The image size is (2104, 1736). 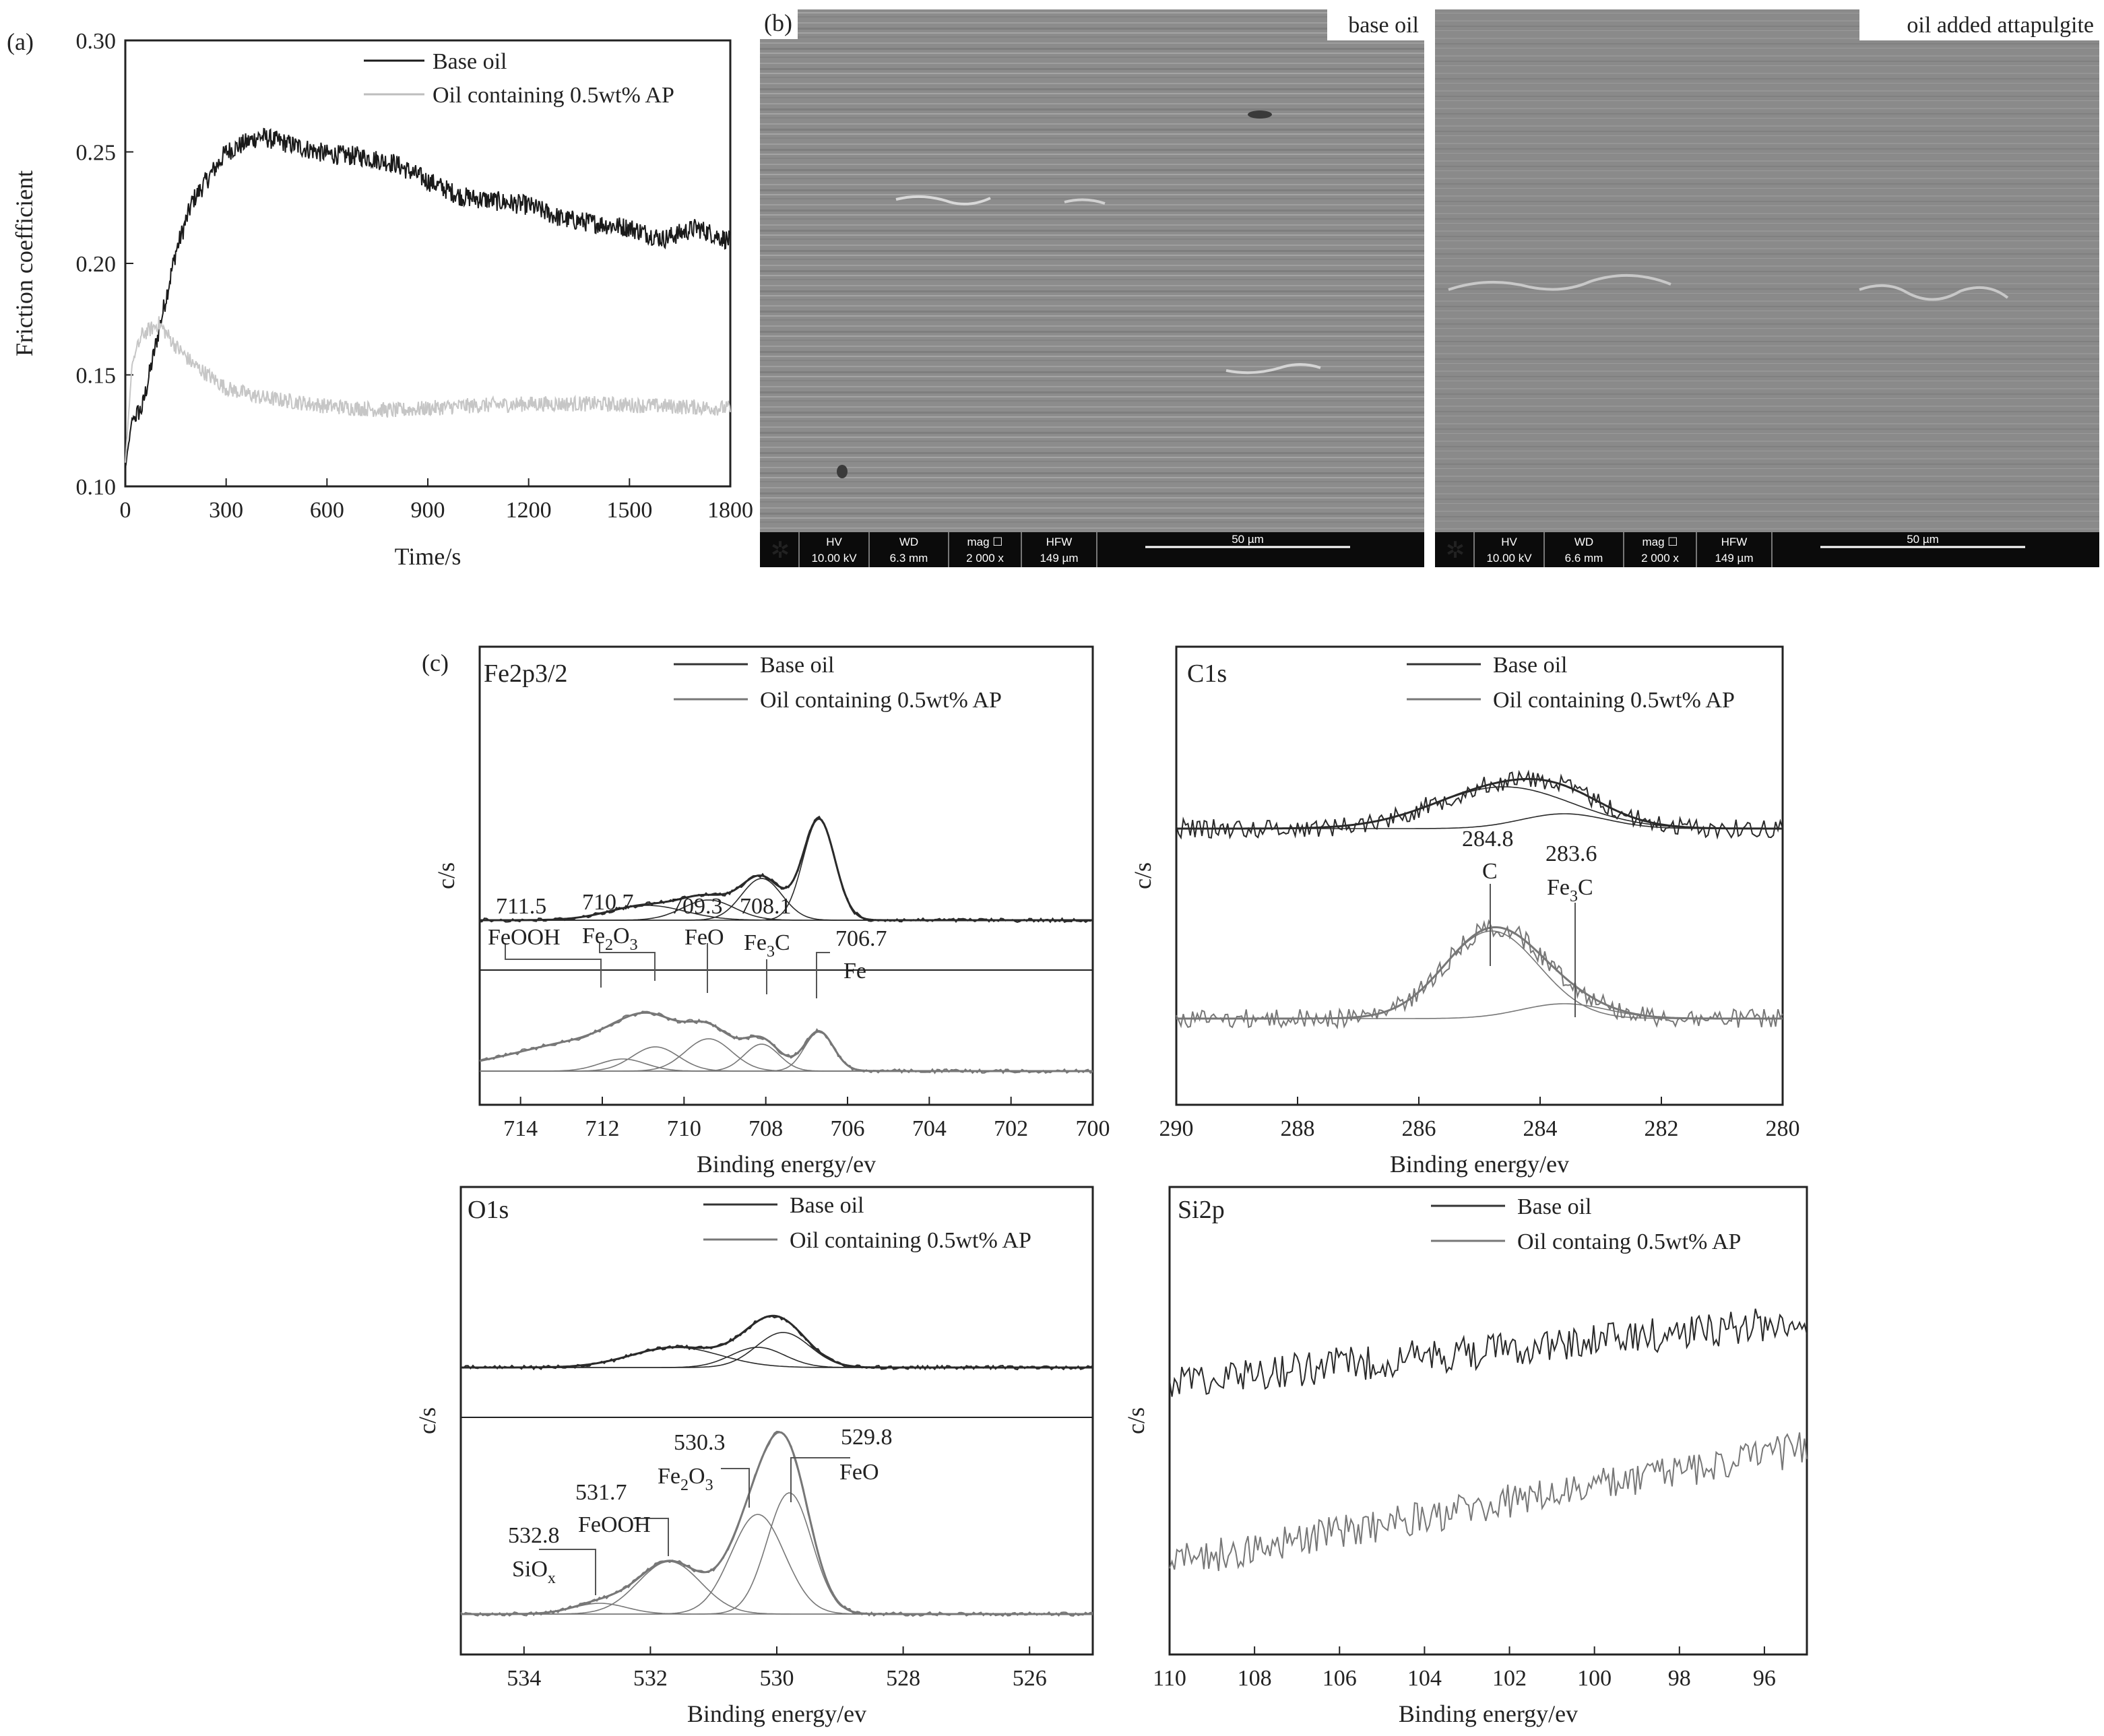 What do you see at coordinates (767, 945) in the screenshot?
I see `fe2p-peak-species: Fe3C` at bounding box center [767, 945].